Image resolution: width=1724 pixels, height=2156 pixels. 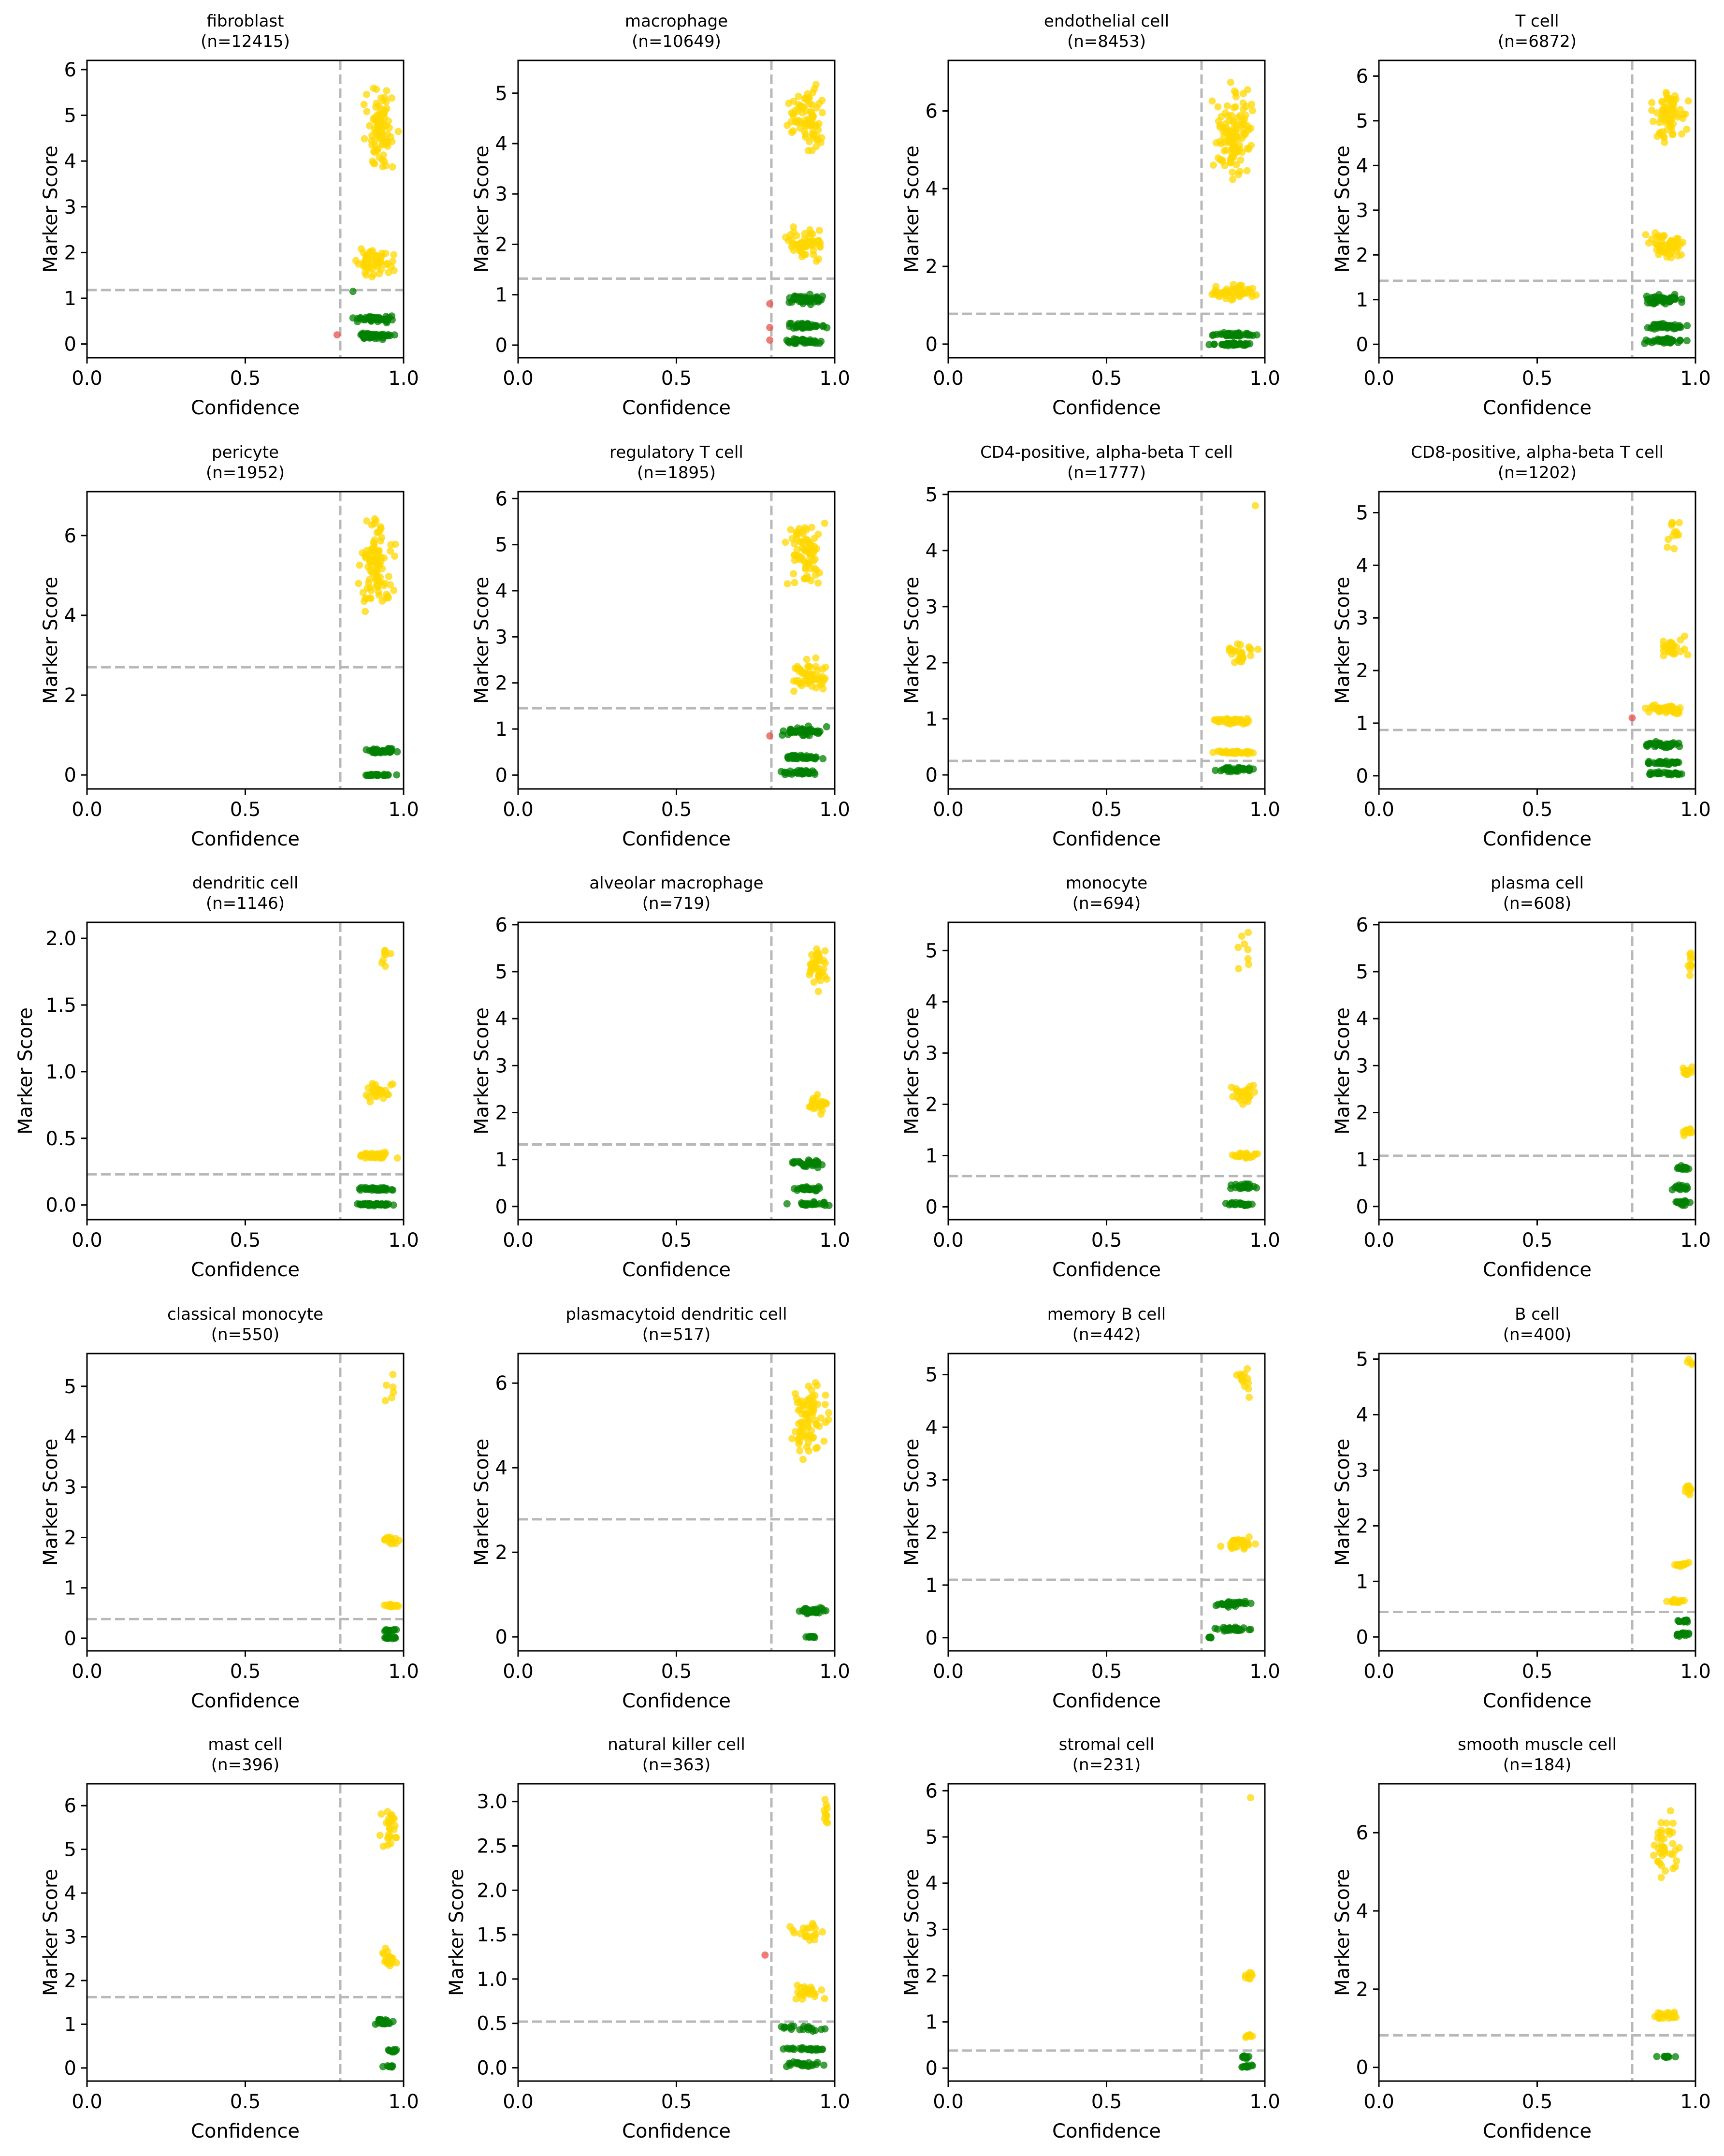 What do you see at coordinates (501, 972) in the screenshot?
I see `y-tick-label: 5` at bounding box center [501, 972].